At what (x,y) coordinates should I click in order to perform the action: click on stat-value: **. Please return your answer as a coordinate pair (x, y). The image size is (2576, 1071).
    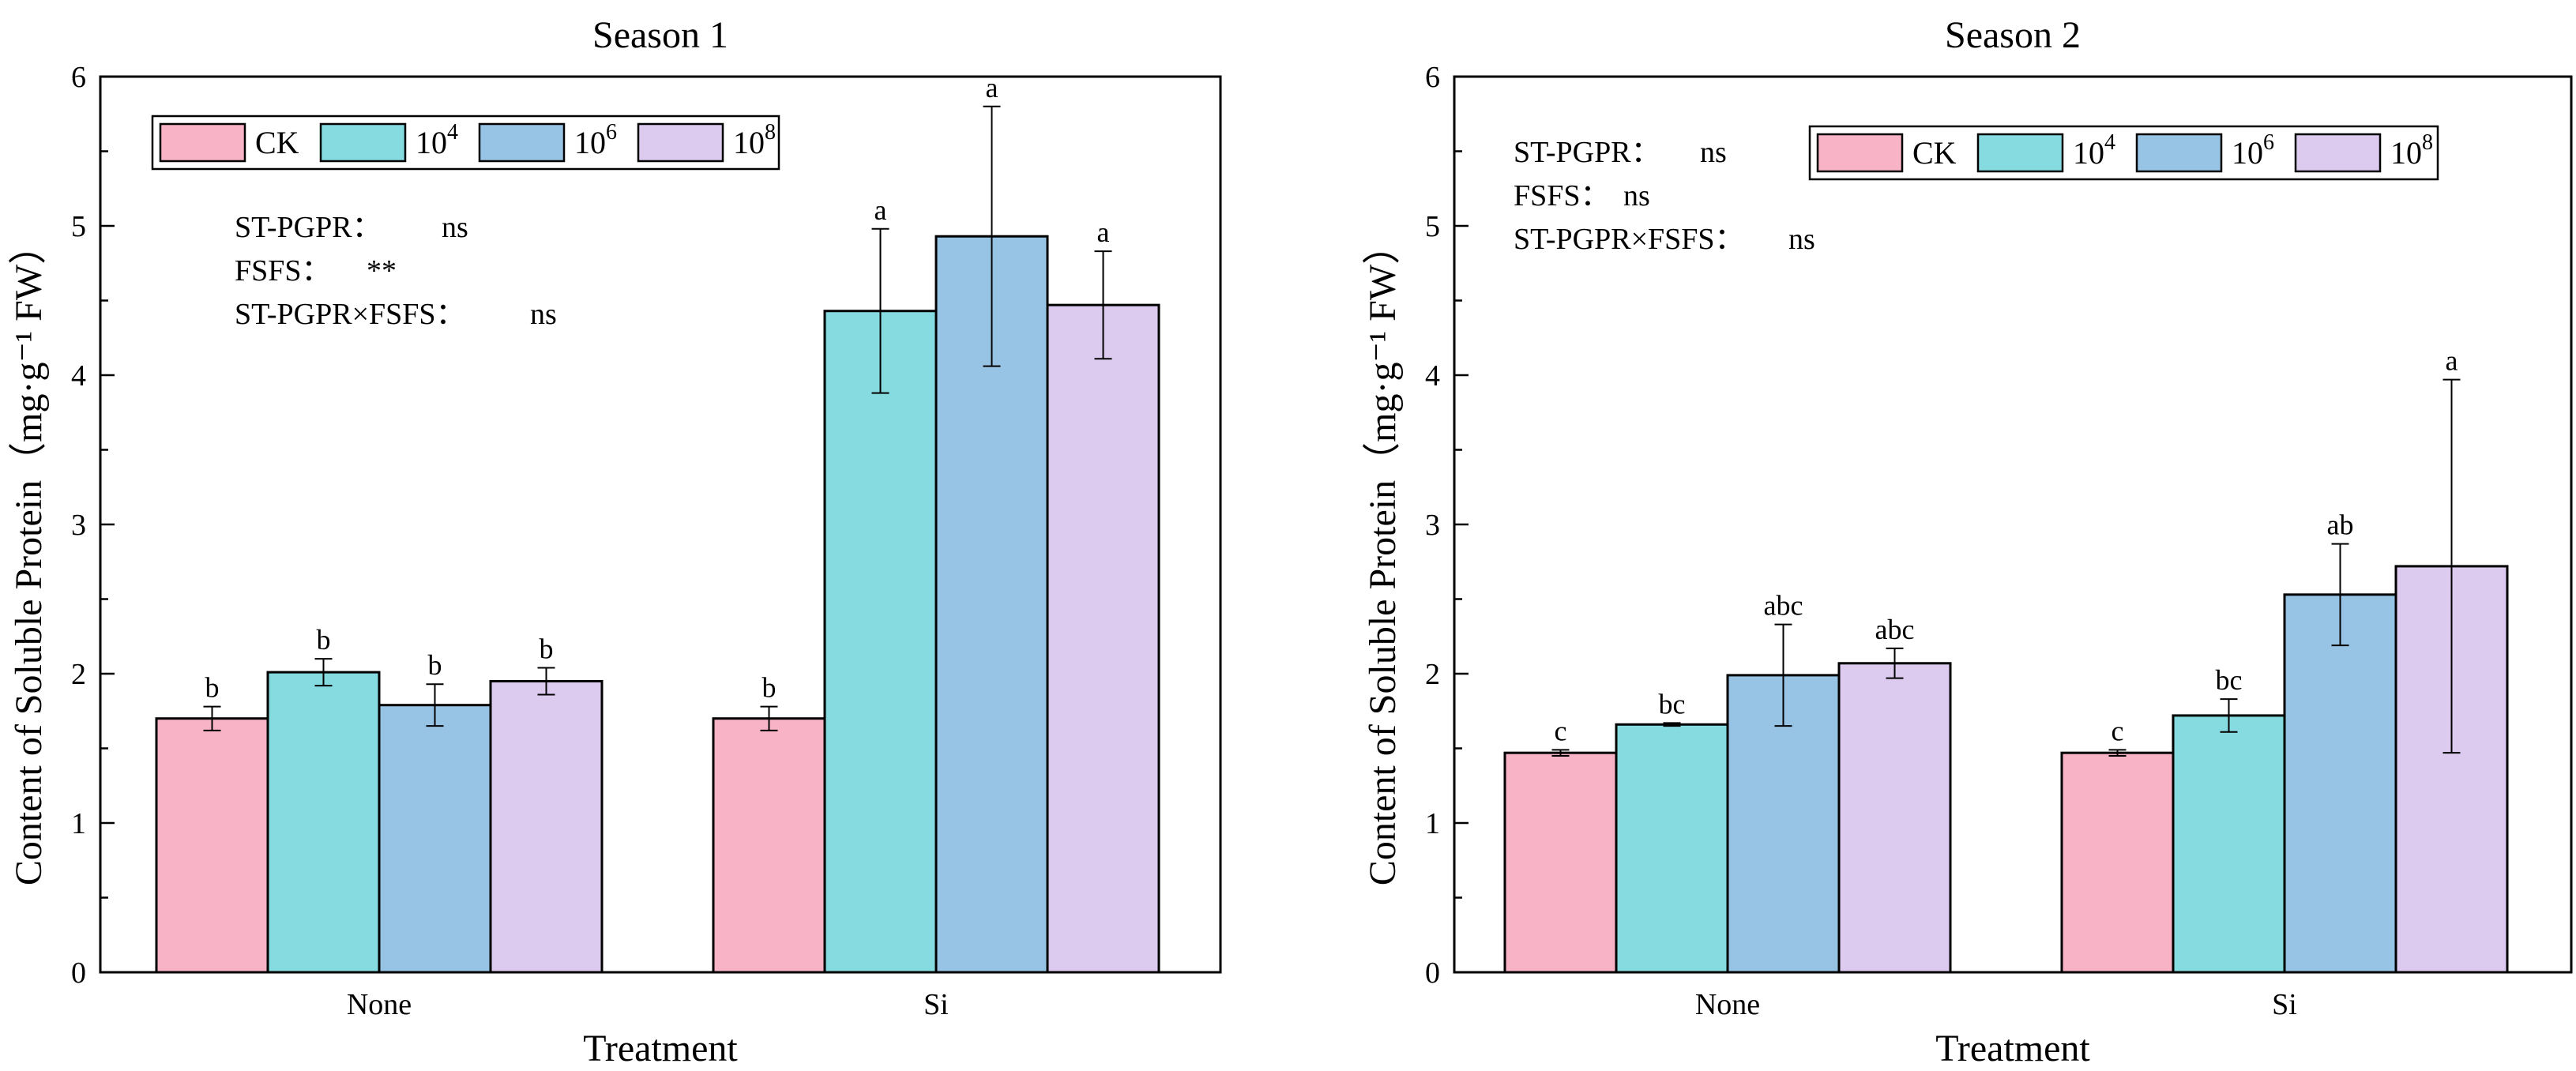
    Looking at the image, I should click on (382, 270).